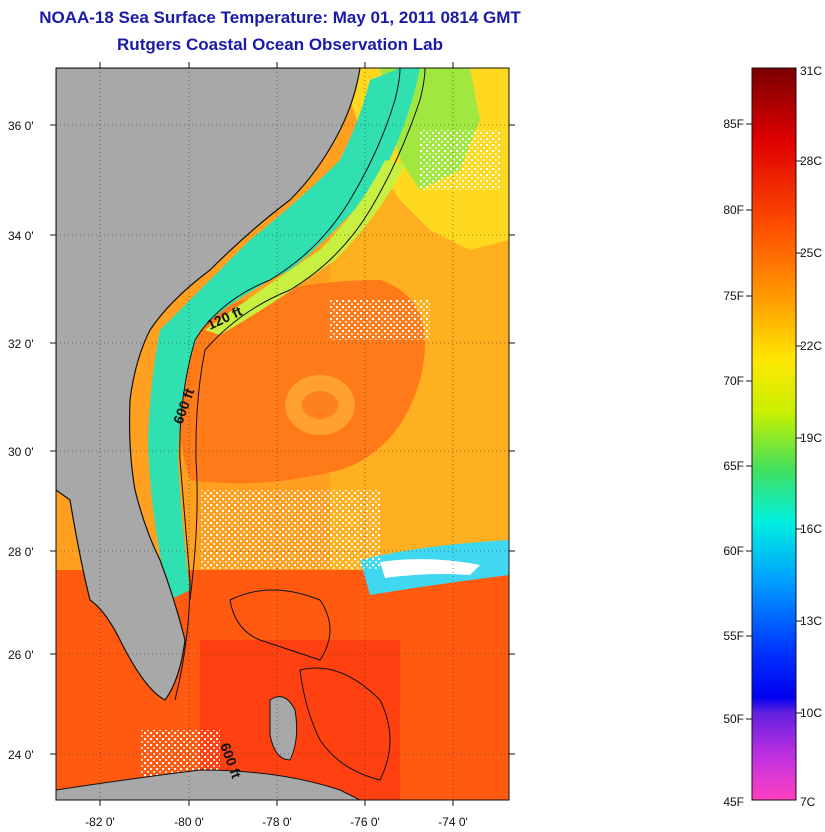  I want to click on warm-eddy-center, so click(320, 405).